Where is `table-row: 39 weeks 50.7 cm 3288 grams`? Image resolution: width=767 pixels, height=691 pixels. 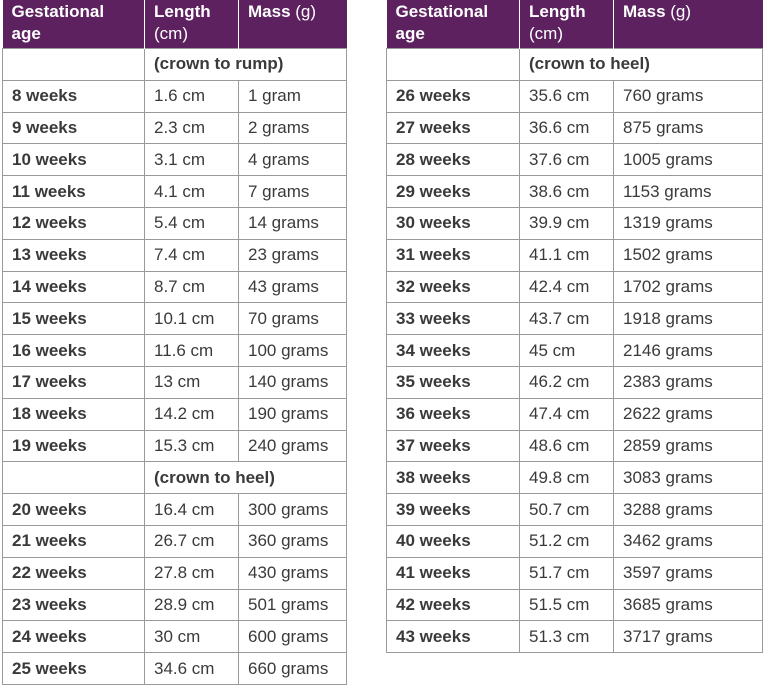
table-row: 39 weeks 50.7 cm 3288 grams is located at coordinates (574, 509).